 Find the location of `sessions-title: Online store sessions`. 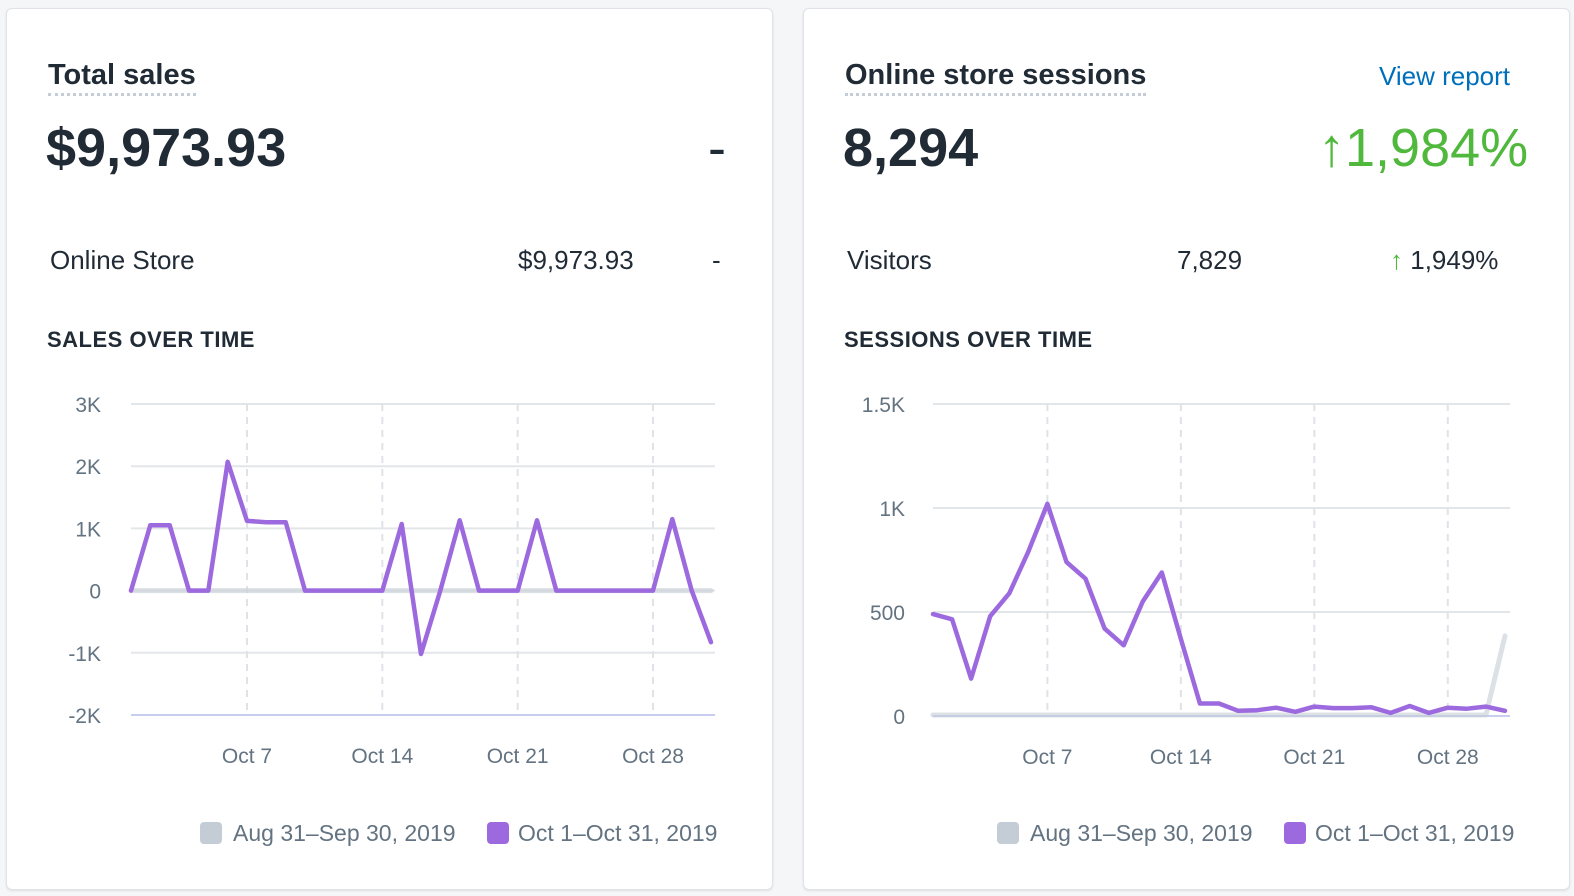

sessions-title: Online store sessions is located at coordinates (996, 77).